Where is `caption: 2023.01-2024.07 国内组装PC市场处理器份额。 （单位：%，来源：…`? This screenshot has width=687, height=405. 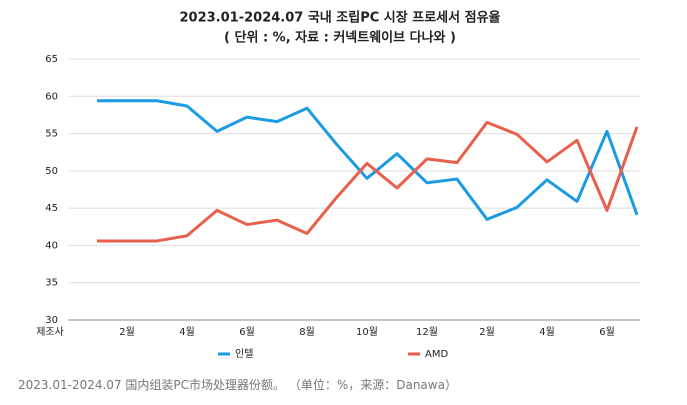 caption: 2023.01-2024.07 国内组装PC市场处理器份额。 （单位：%，来源：… is located at coordinates (237, 385).